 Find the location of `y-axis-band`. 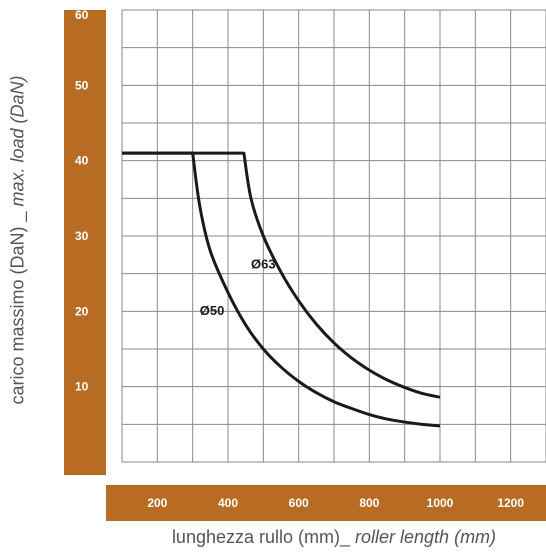

y-axis-band is located at coordinates (85, 242).